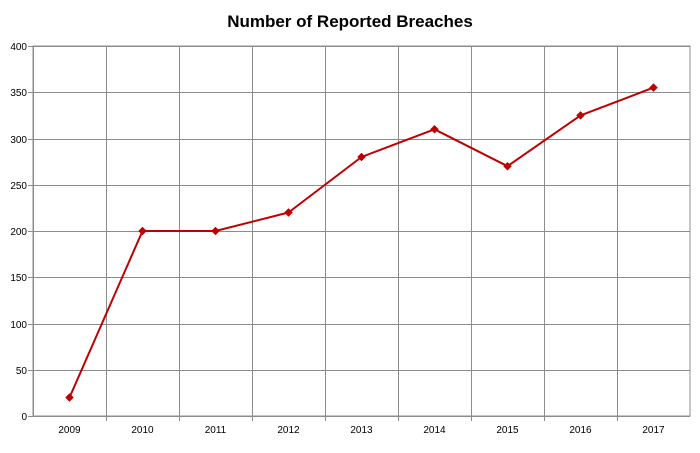 Image resolution: width=700 pixels, height=453 pixels. I want to click on x-tick-label: 2011, so click(216, 430).